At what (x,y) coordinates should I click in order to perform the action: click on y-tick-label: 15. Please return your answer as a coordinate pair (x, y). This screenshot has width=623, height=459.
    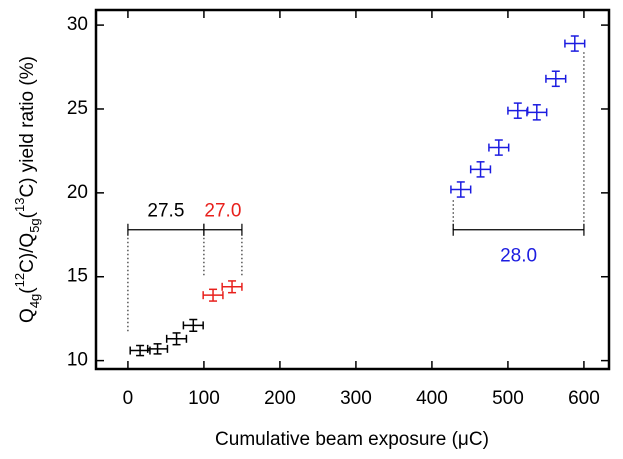
    Looking at the image, I should click on (77, 276).